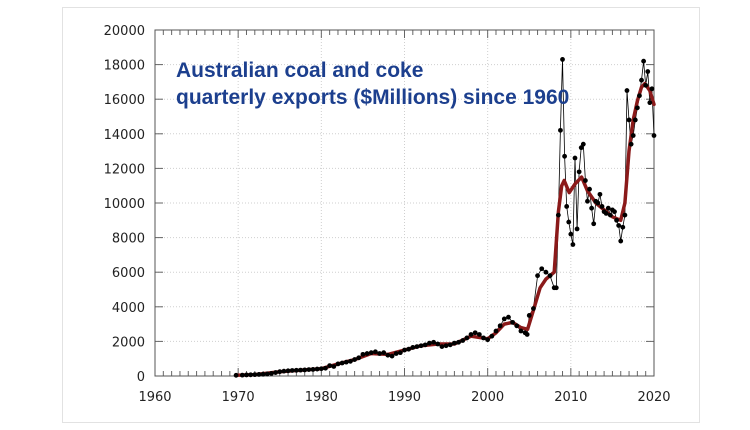 The width and height of the screenshot is (750, 430). I want to click on x-tick-label: 2000, so click(487, 397).